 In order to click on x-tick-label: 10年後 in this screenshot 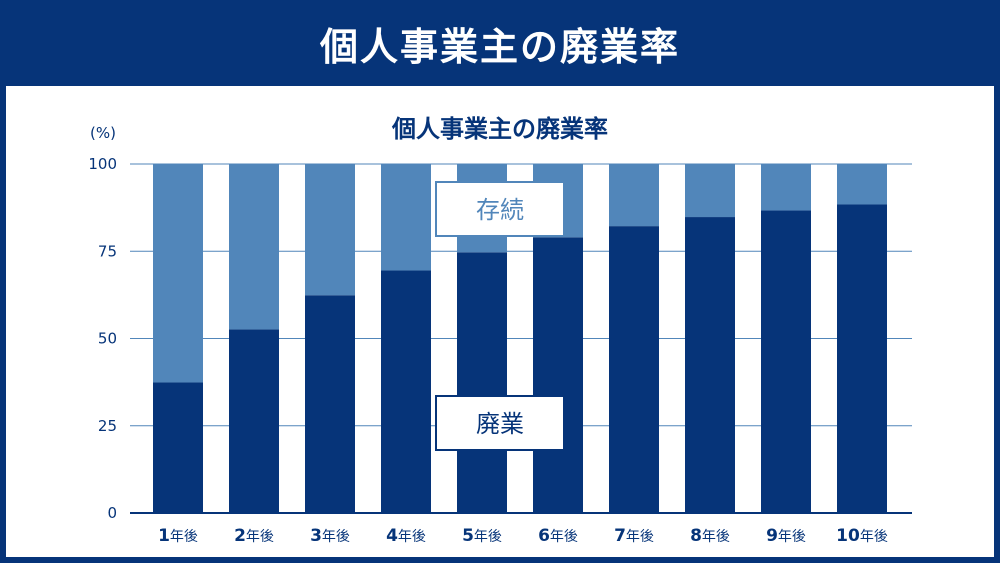, I will do `click(862, 536)`.